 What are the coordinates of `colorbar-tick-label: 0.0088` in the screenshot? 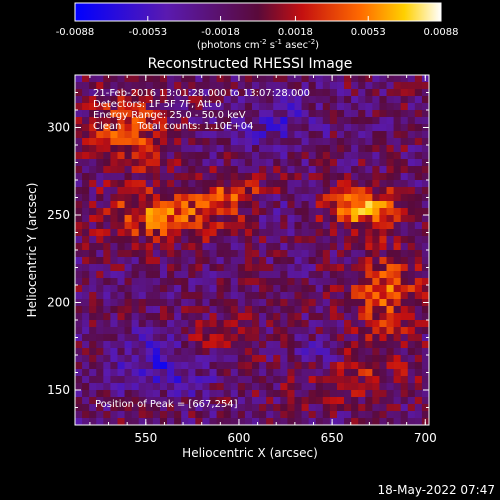 It's located at (441, 32).